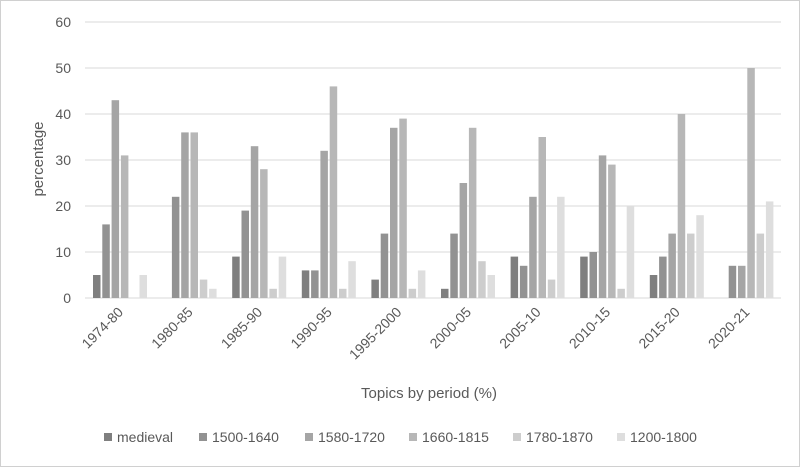 The width and height of the screenshot is (800, 471). Describe the element at coordinates (663, 437) in the screenshot. I see `legend-label: 1200-1800` at that location.